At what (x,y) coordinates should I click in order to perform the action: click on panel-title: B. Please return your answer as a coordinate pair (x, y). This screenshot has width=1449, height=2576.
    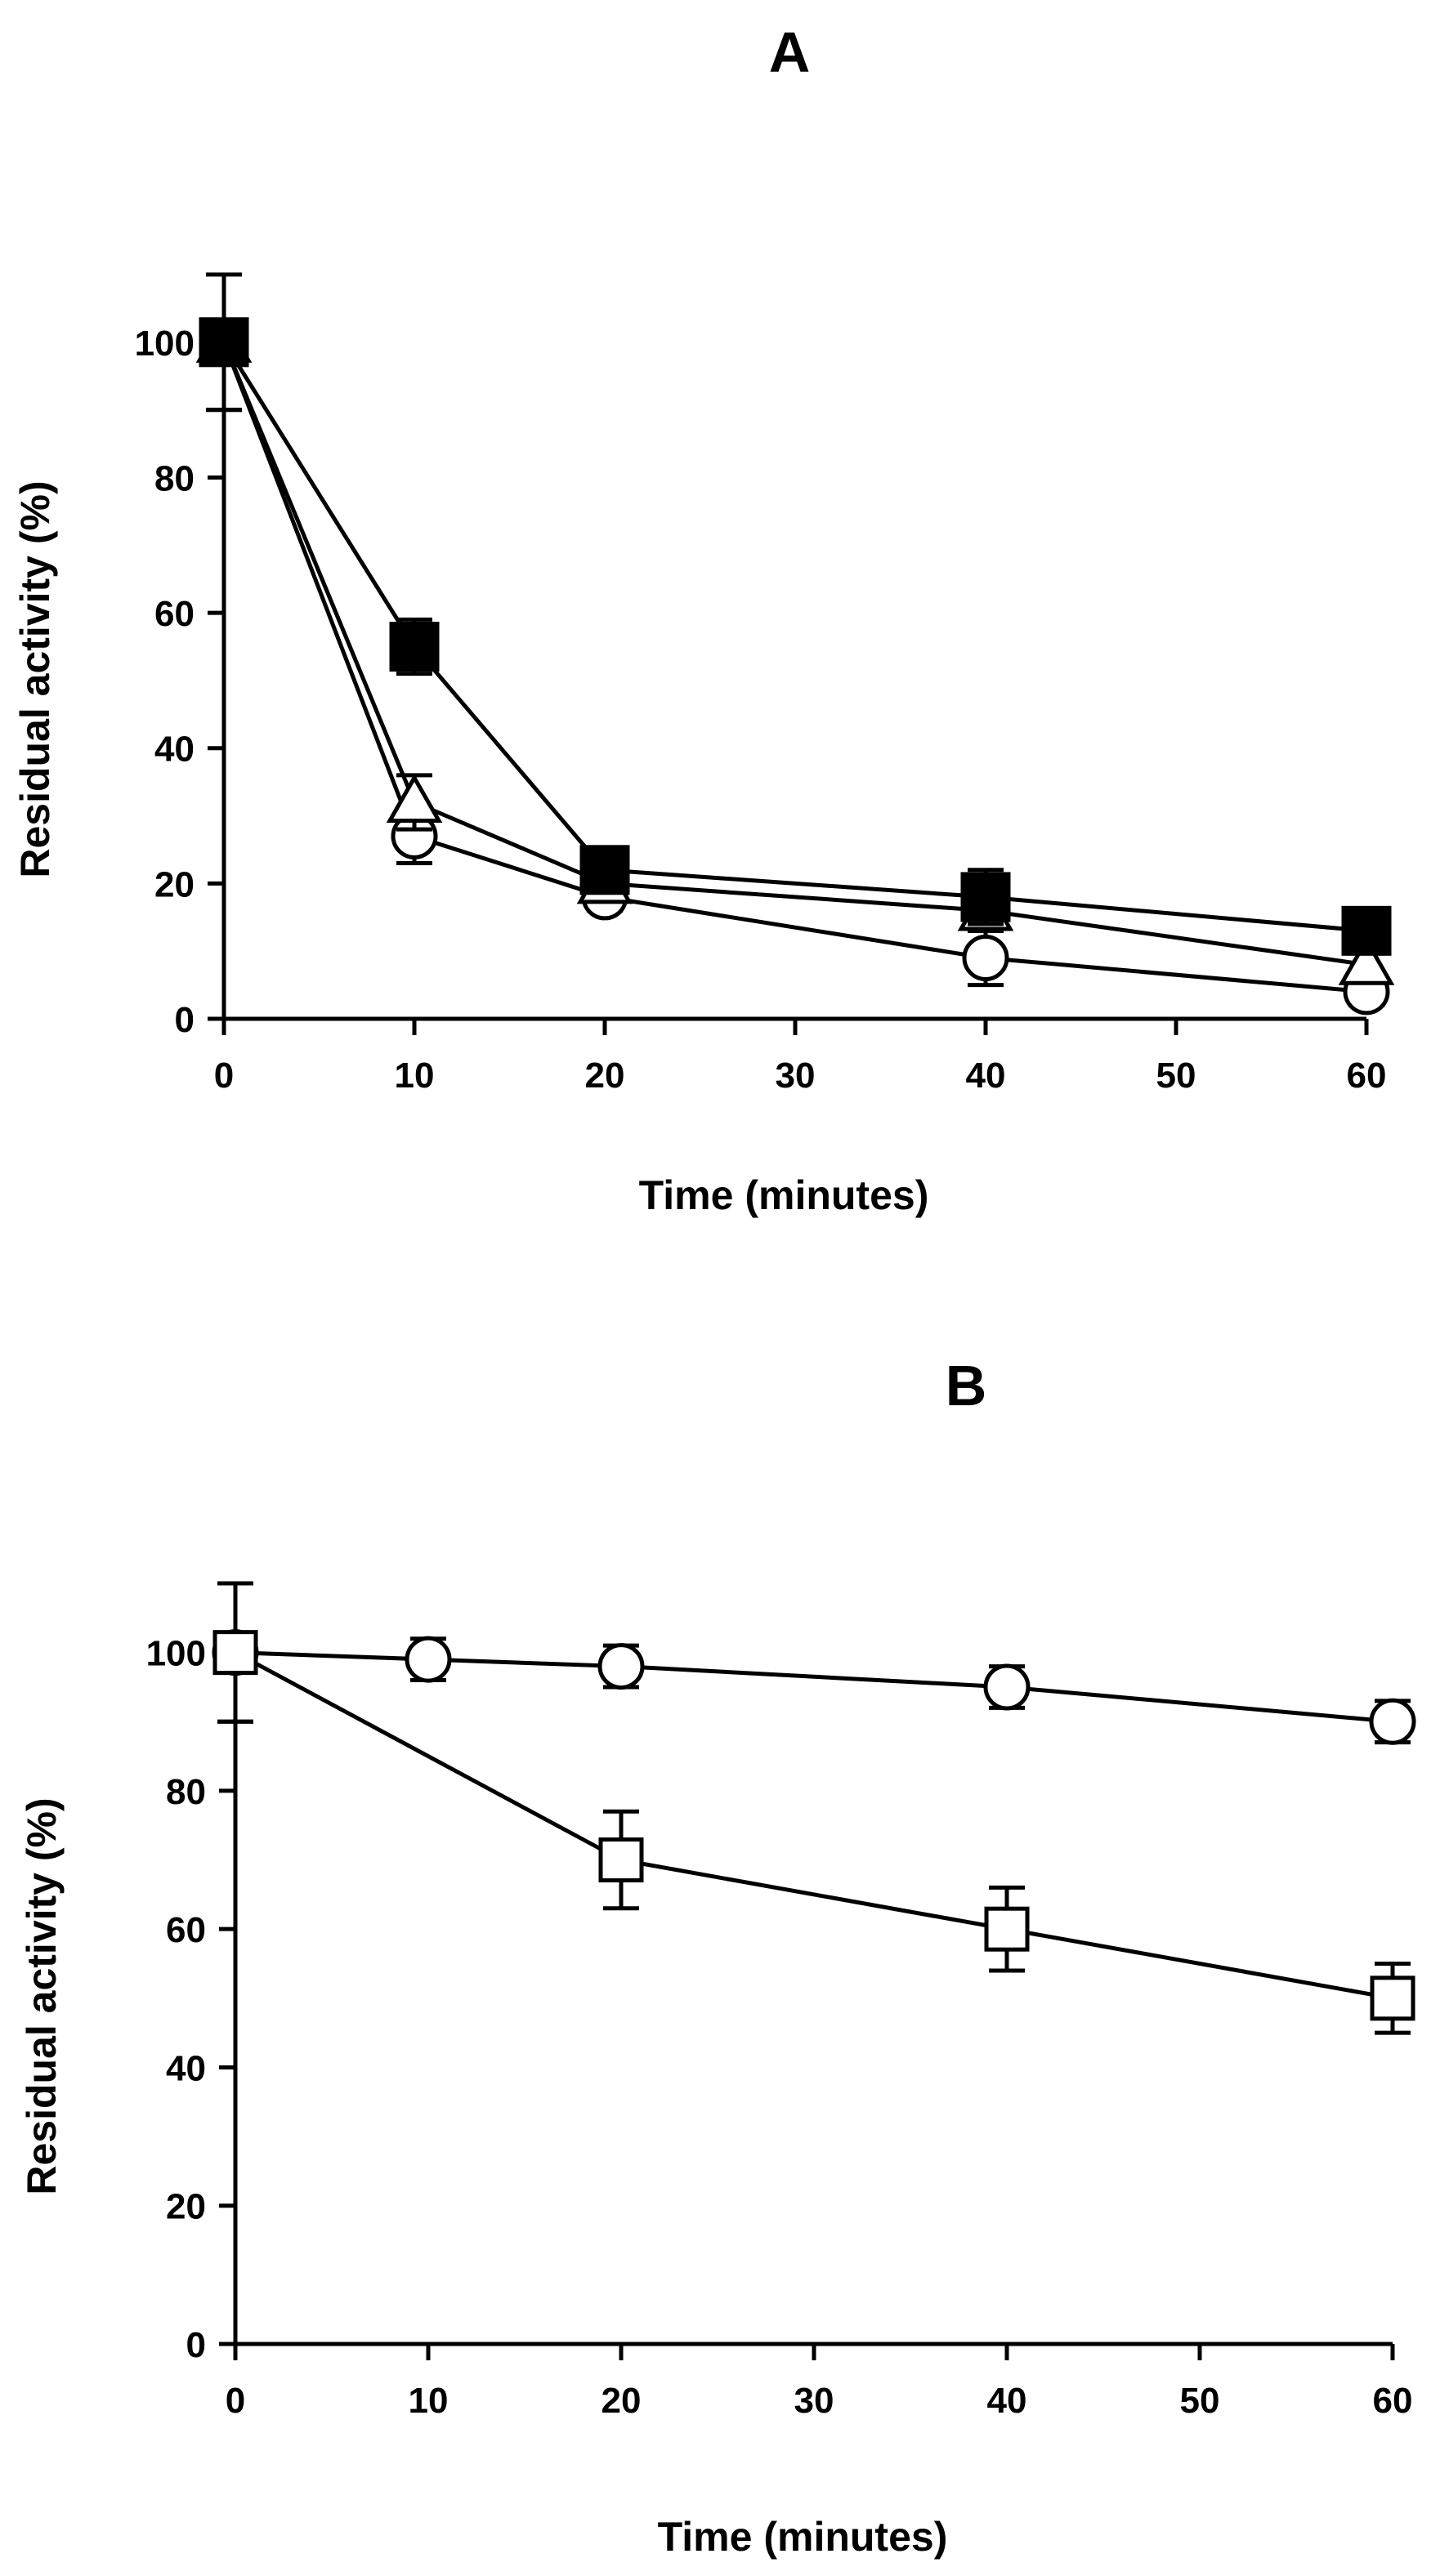
    Looking at the image, I should click on (966, 1386).